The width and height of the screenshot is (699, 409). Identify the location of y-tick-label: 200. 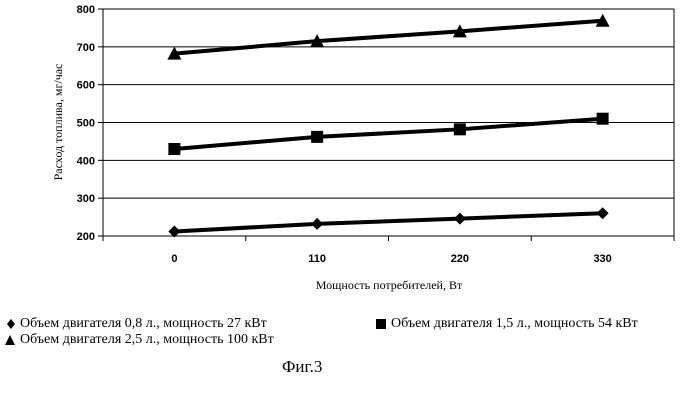
(86, 237).